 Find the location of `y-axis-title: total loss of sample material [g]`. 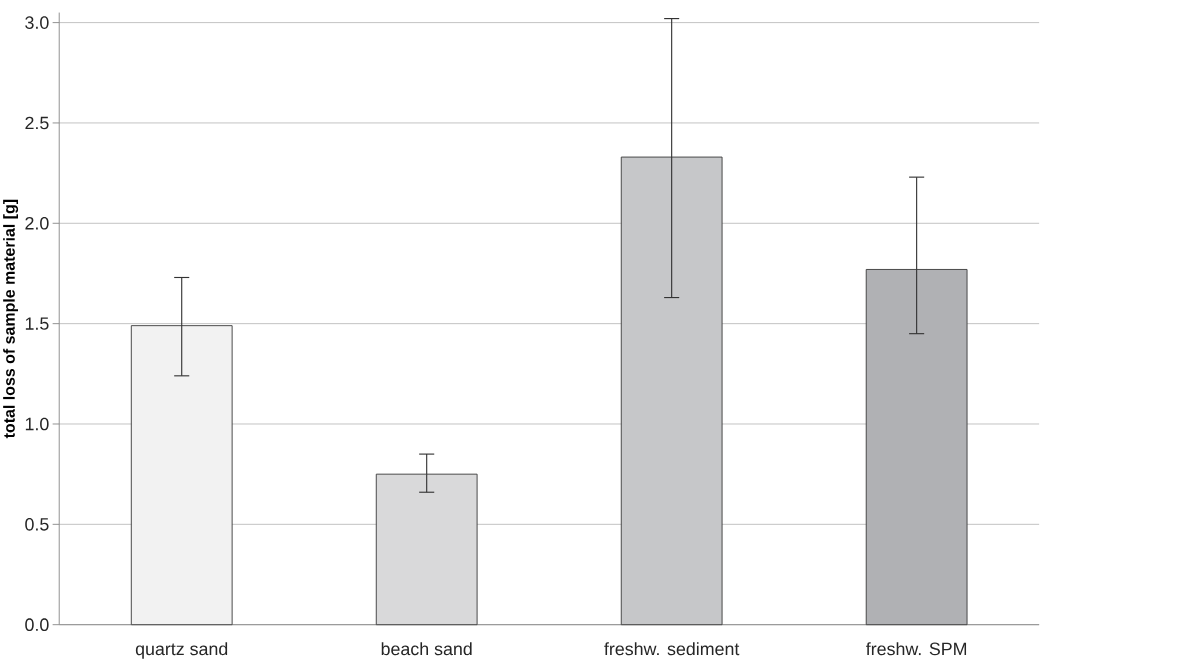

y-axis-title: total loss of sample material [g] is located at coordinates (11, 319).